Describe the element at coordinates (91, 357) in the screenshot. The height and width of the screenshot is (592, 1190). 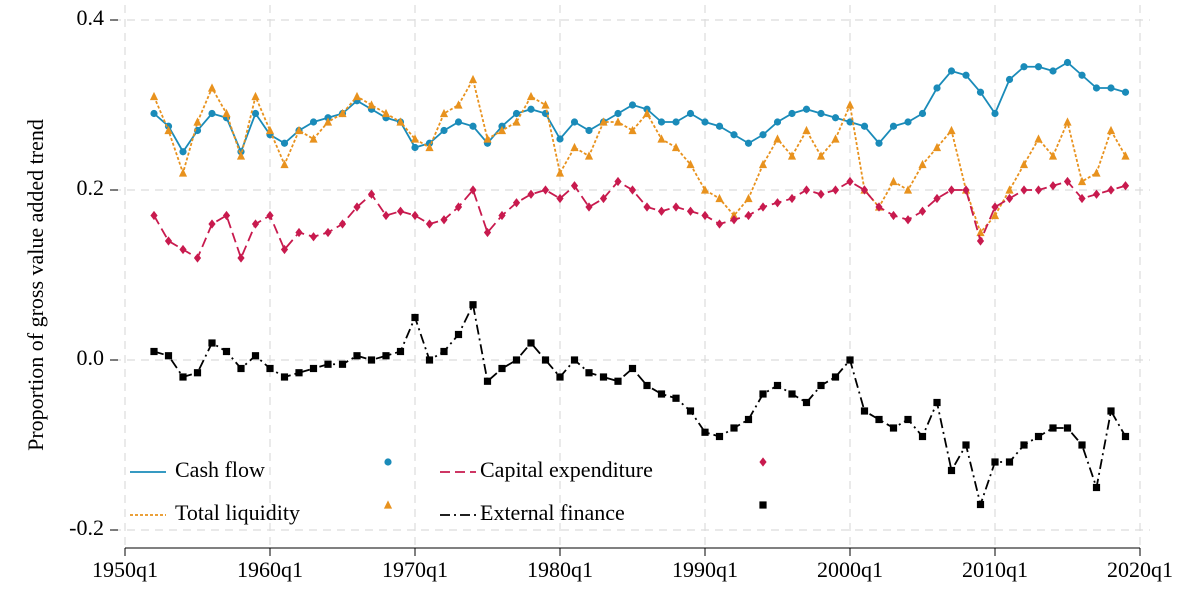
I see `y-tick-label: 0.0` at that location.